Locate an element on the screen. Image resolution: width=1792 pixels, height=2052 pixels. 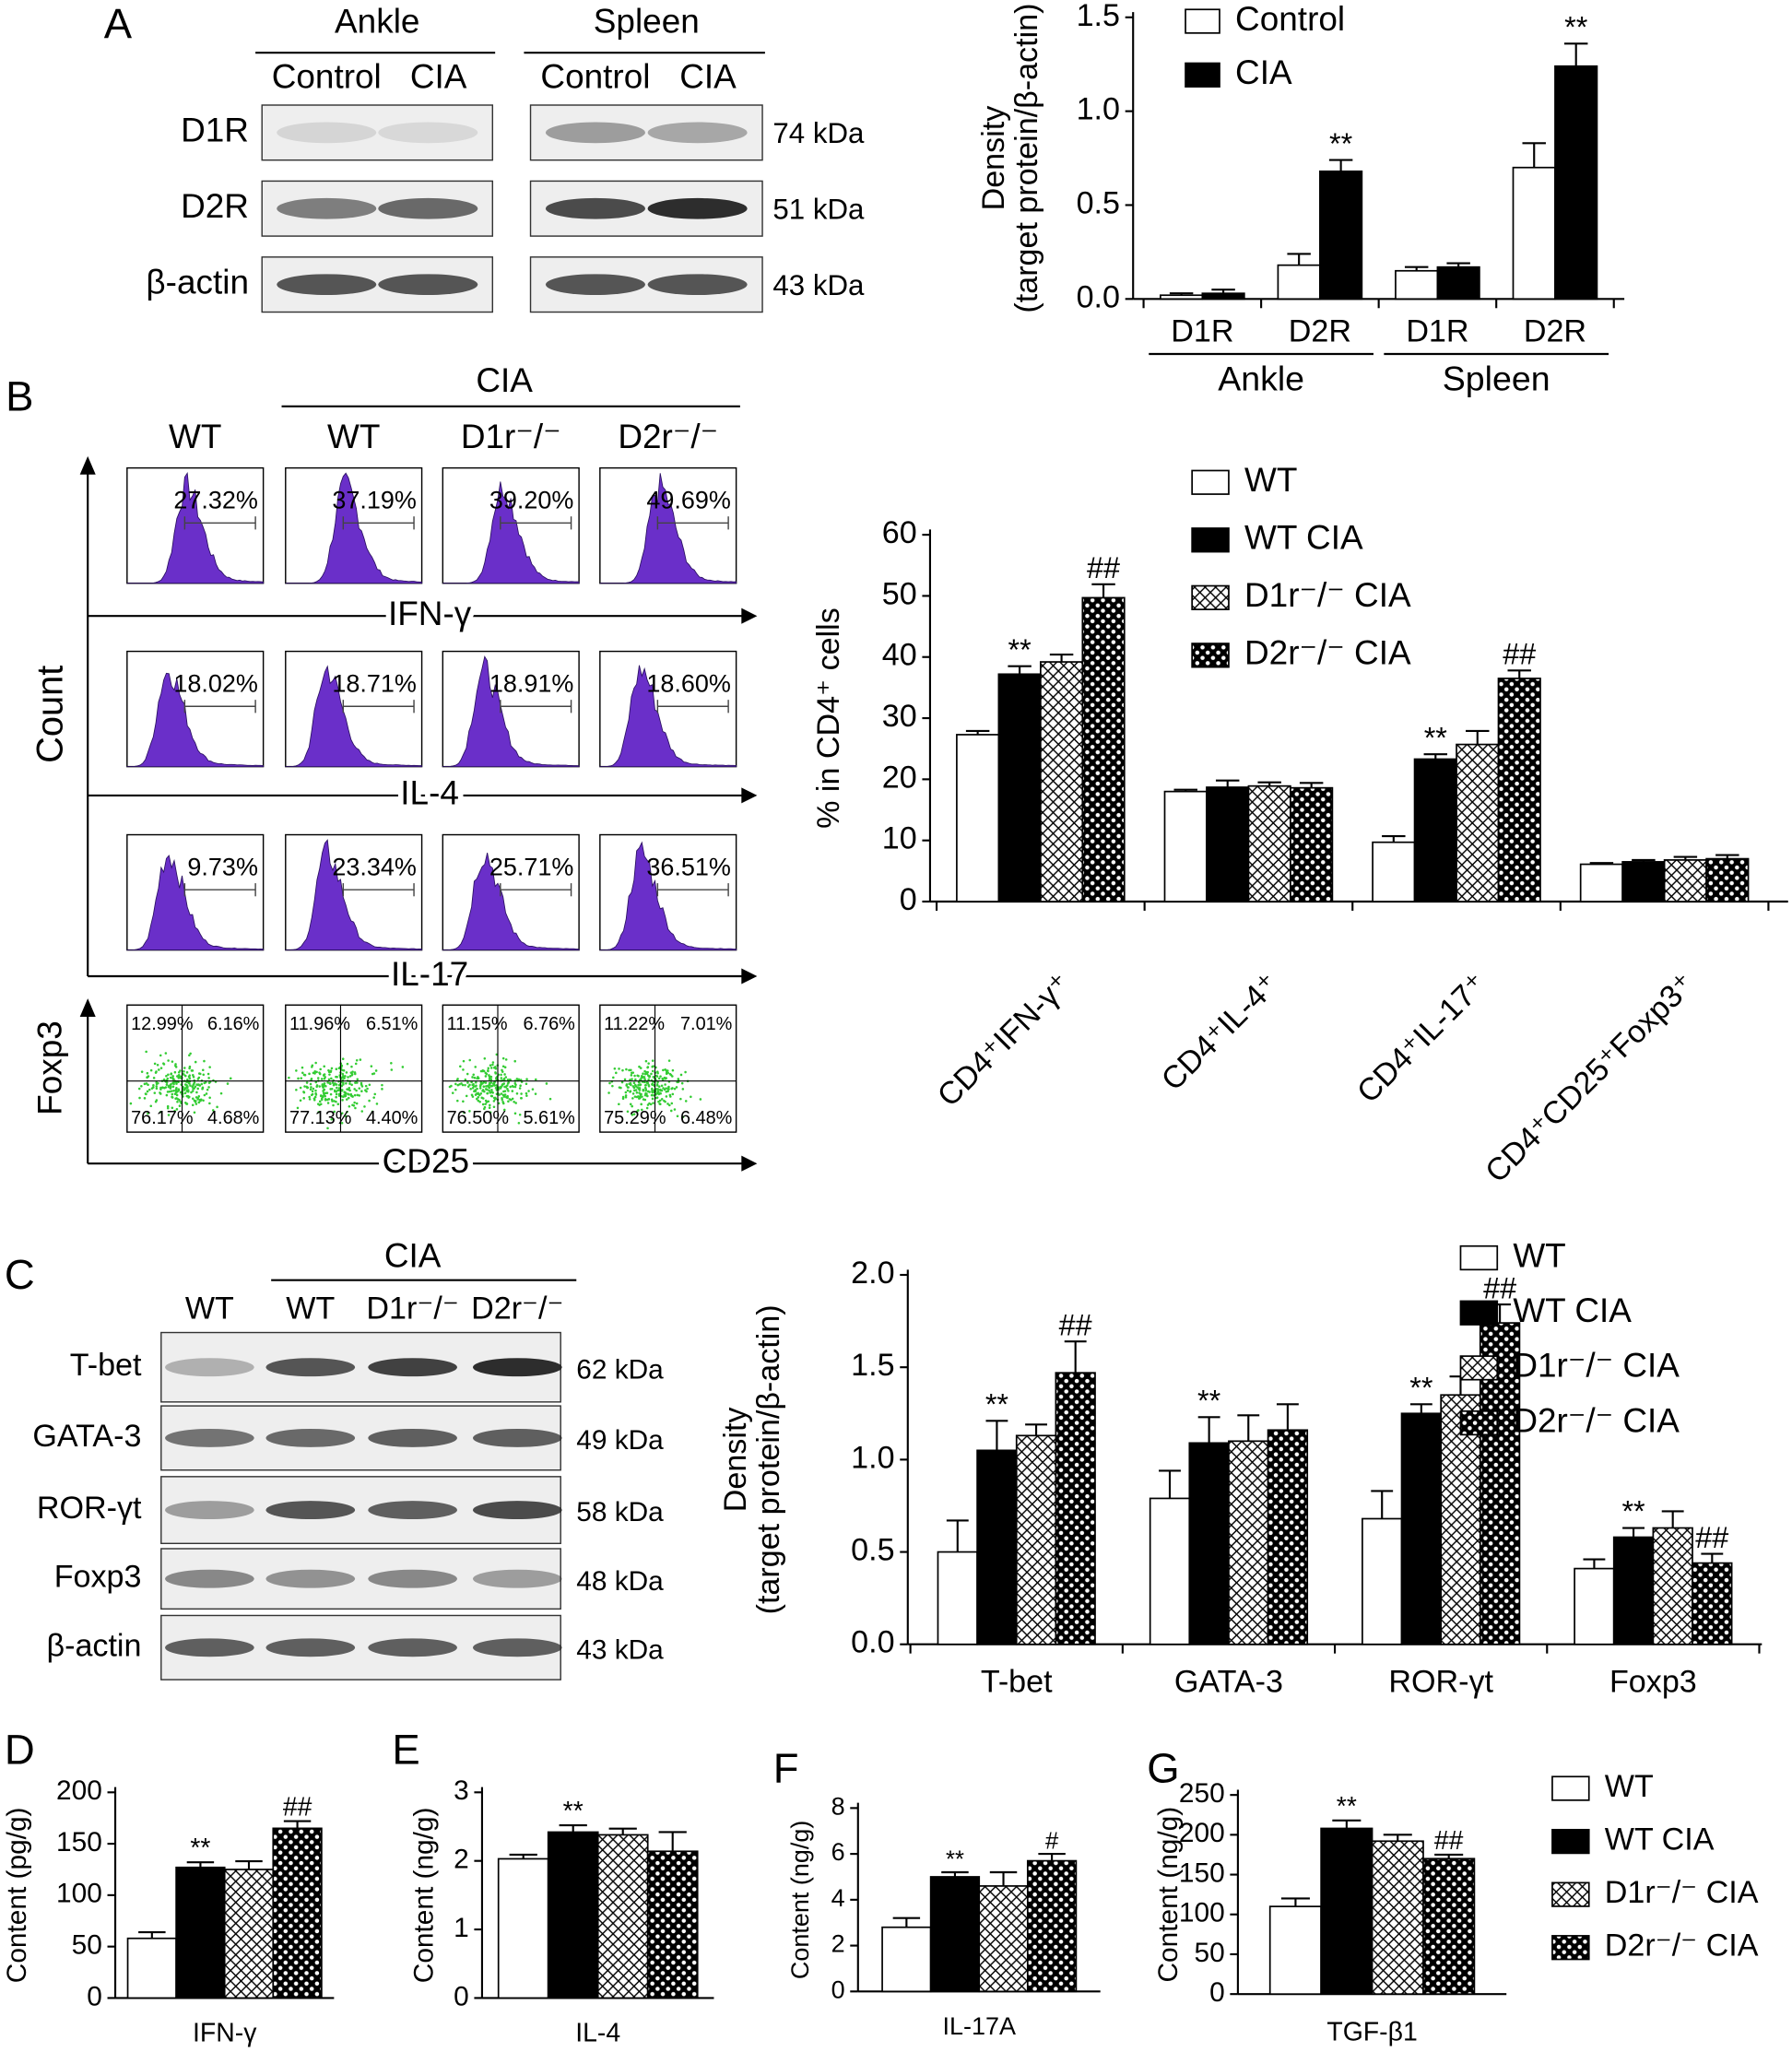
panel-label: C is located at coordinates (20, 1274).